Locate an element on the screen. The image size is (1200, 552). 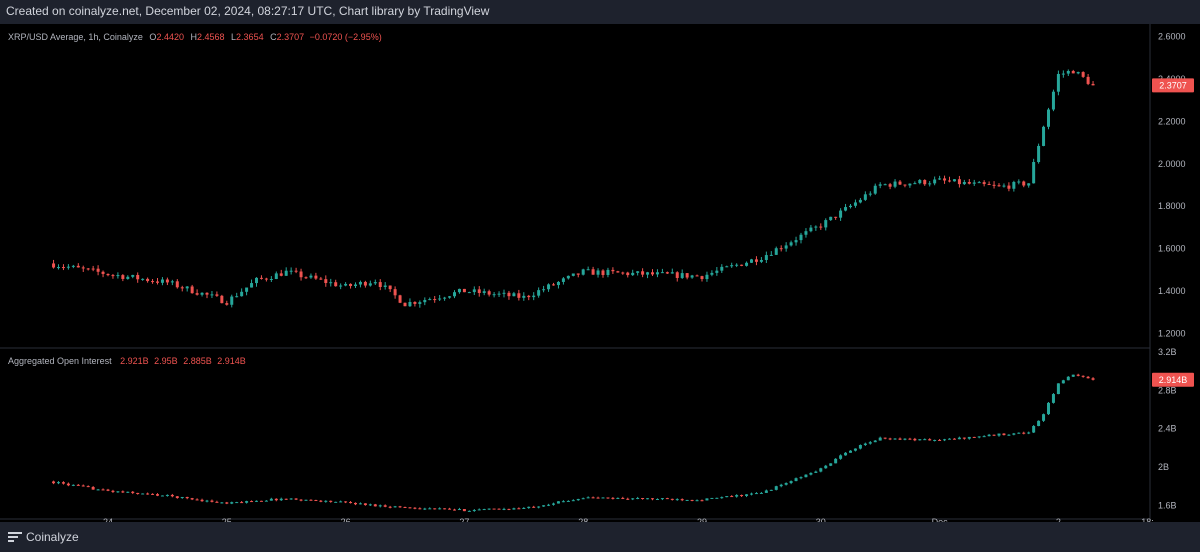
oi-last-value-box is located at coordinates (1173, 379).